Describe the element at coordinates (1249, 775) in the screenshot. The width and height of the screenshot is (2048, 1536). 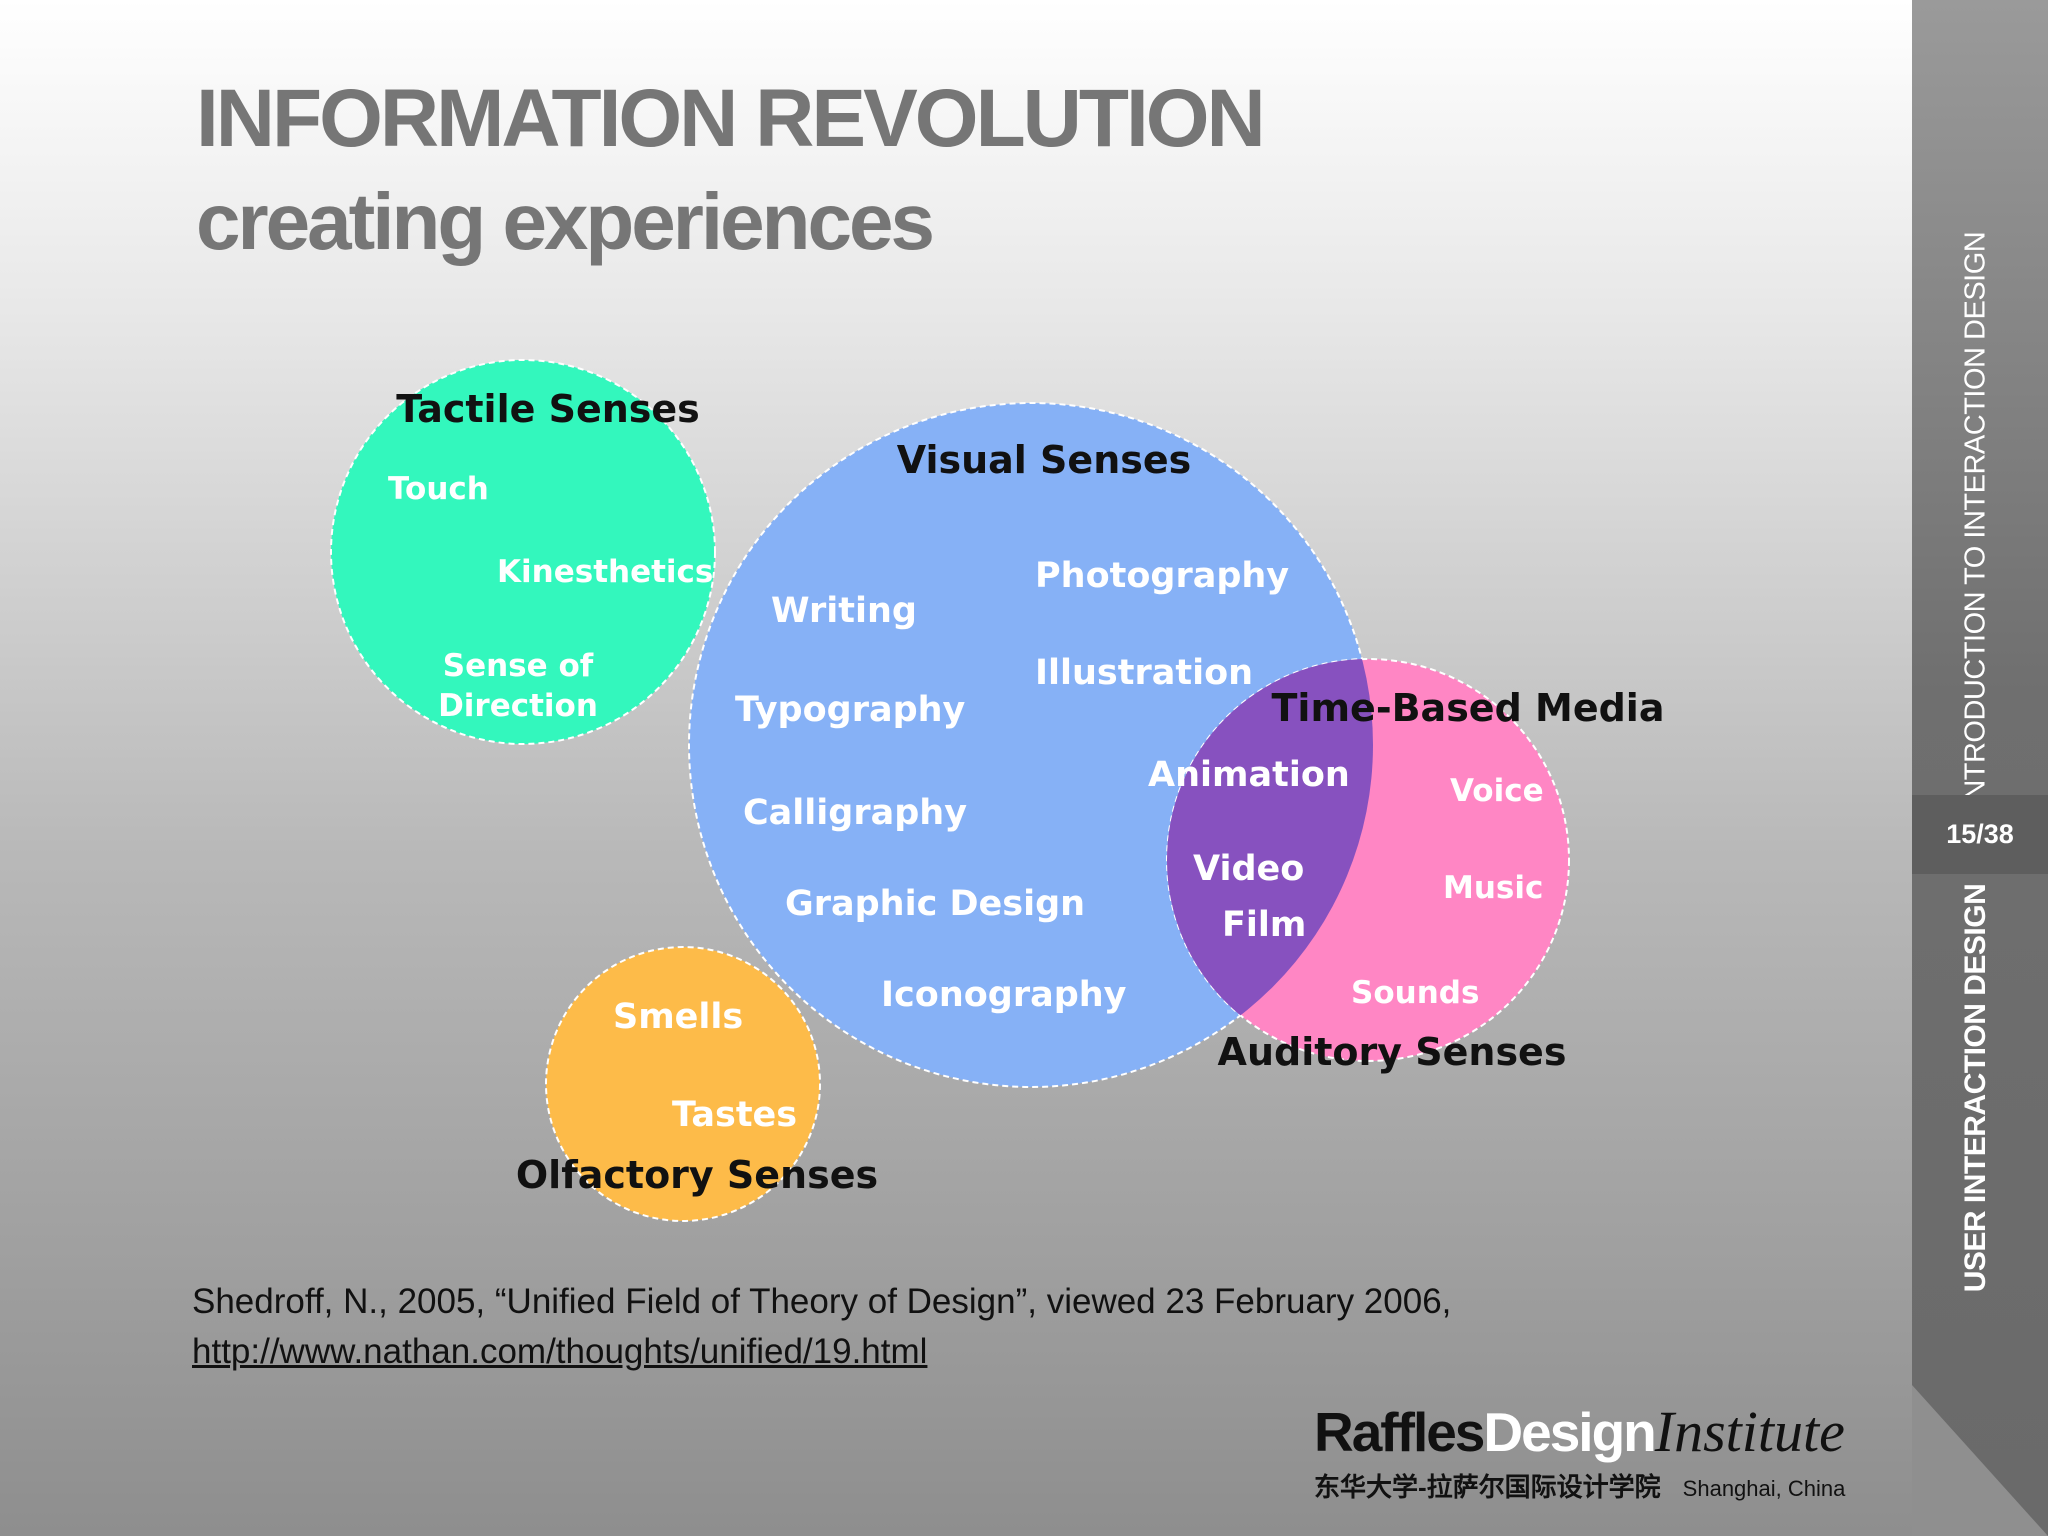
I see `animation-label: Animation` at that location.